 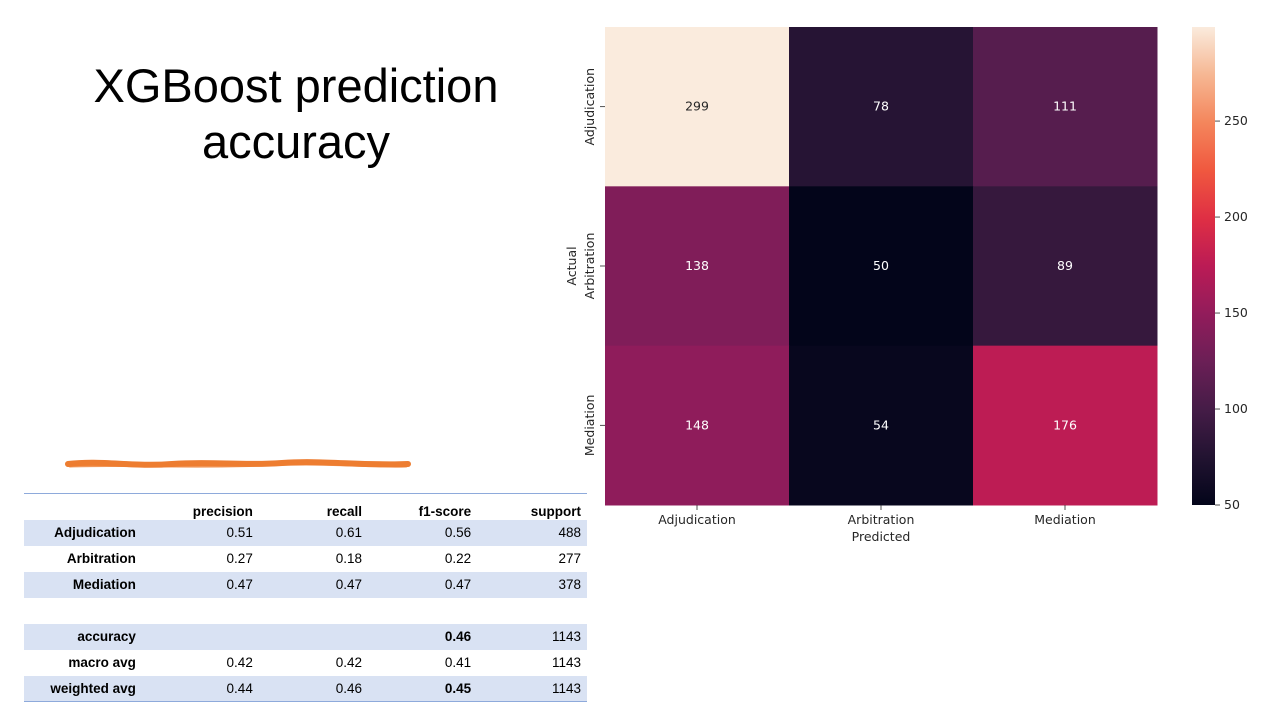 What do you see at coordinates (101, 558) in the screenshot?
I see `row-label: Arbitration` at bounding box center [101, 558].